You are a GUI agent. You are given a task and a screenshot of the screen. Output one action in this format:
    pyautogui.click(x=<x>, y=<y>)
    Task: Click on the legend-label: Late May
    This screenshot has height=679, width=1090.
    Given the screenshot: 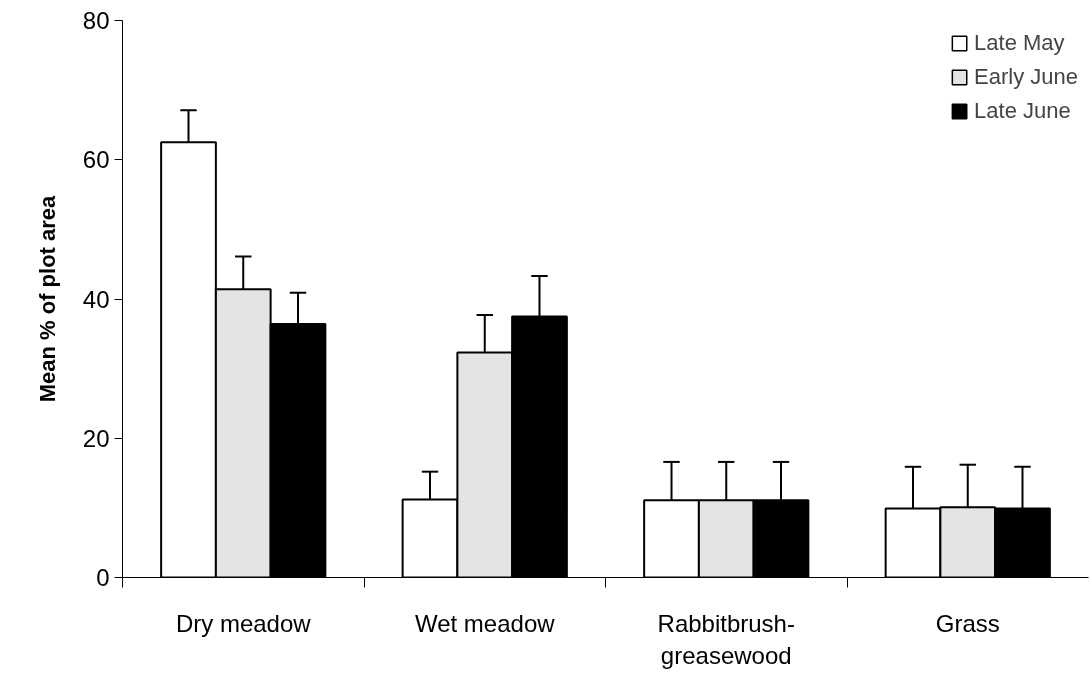 What is the action you would take?
    pyautogui.click(x=1019, y=43)
    